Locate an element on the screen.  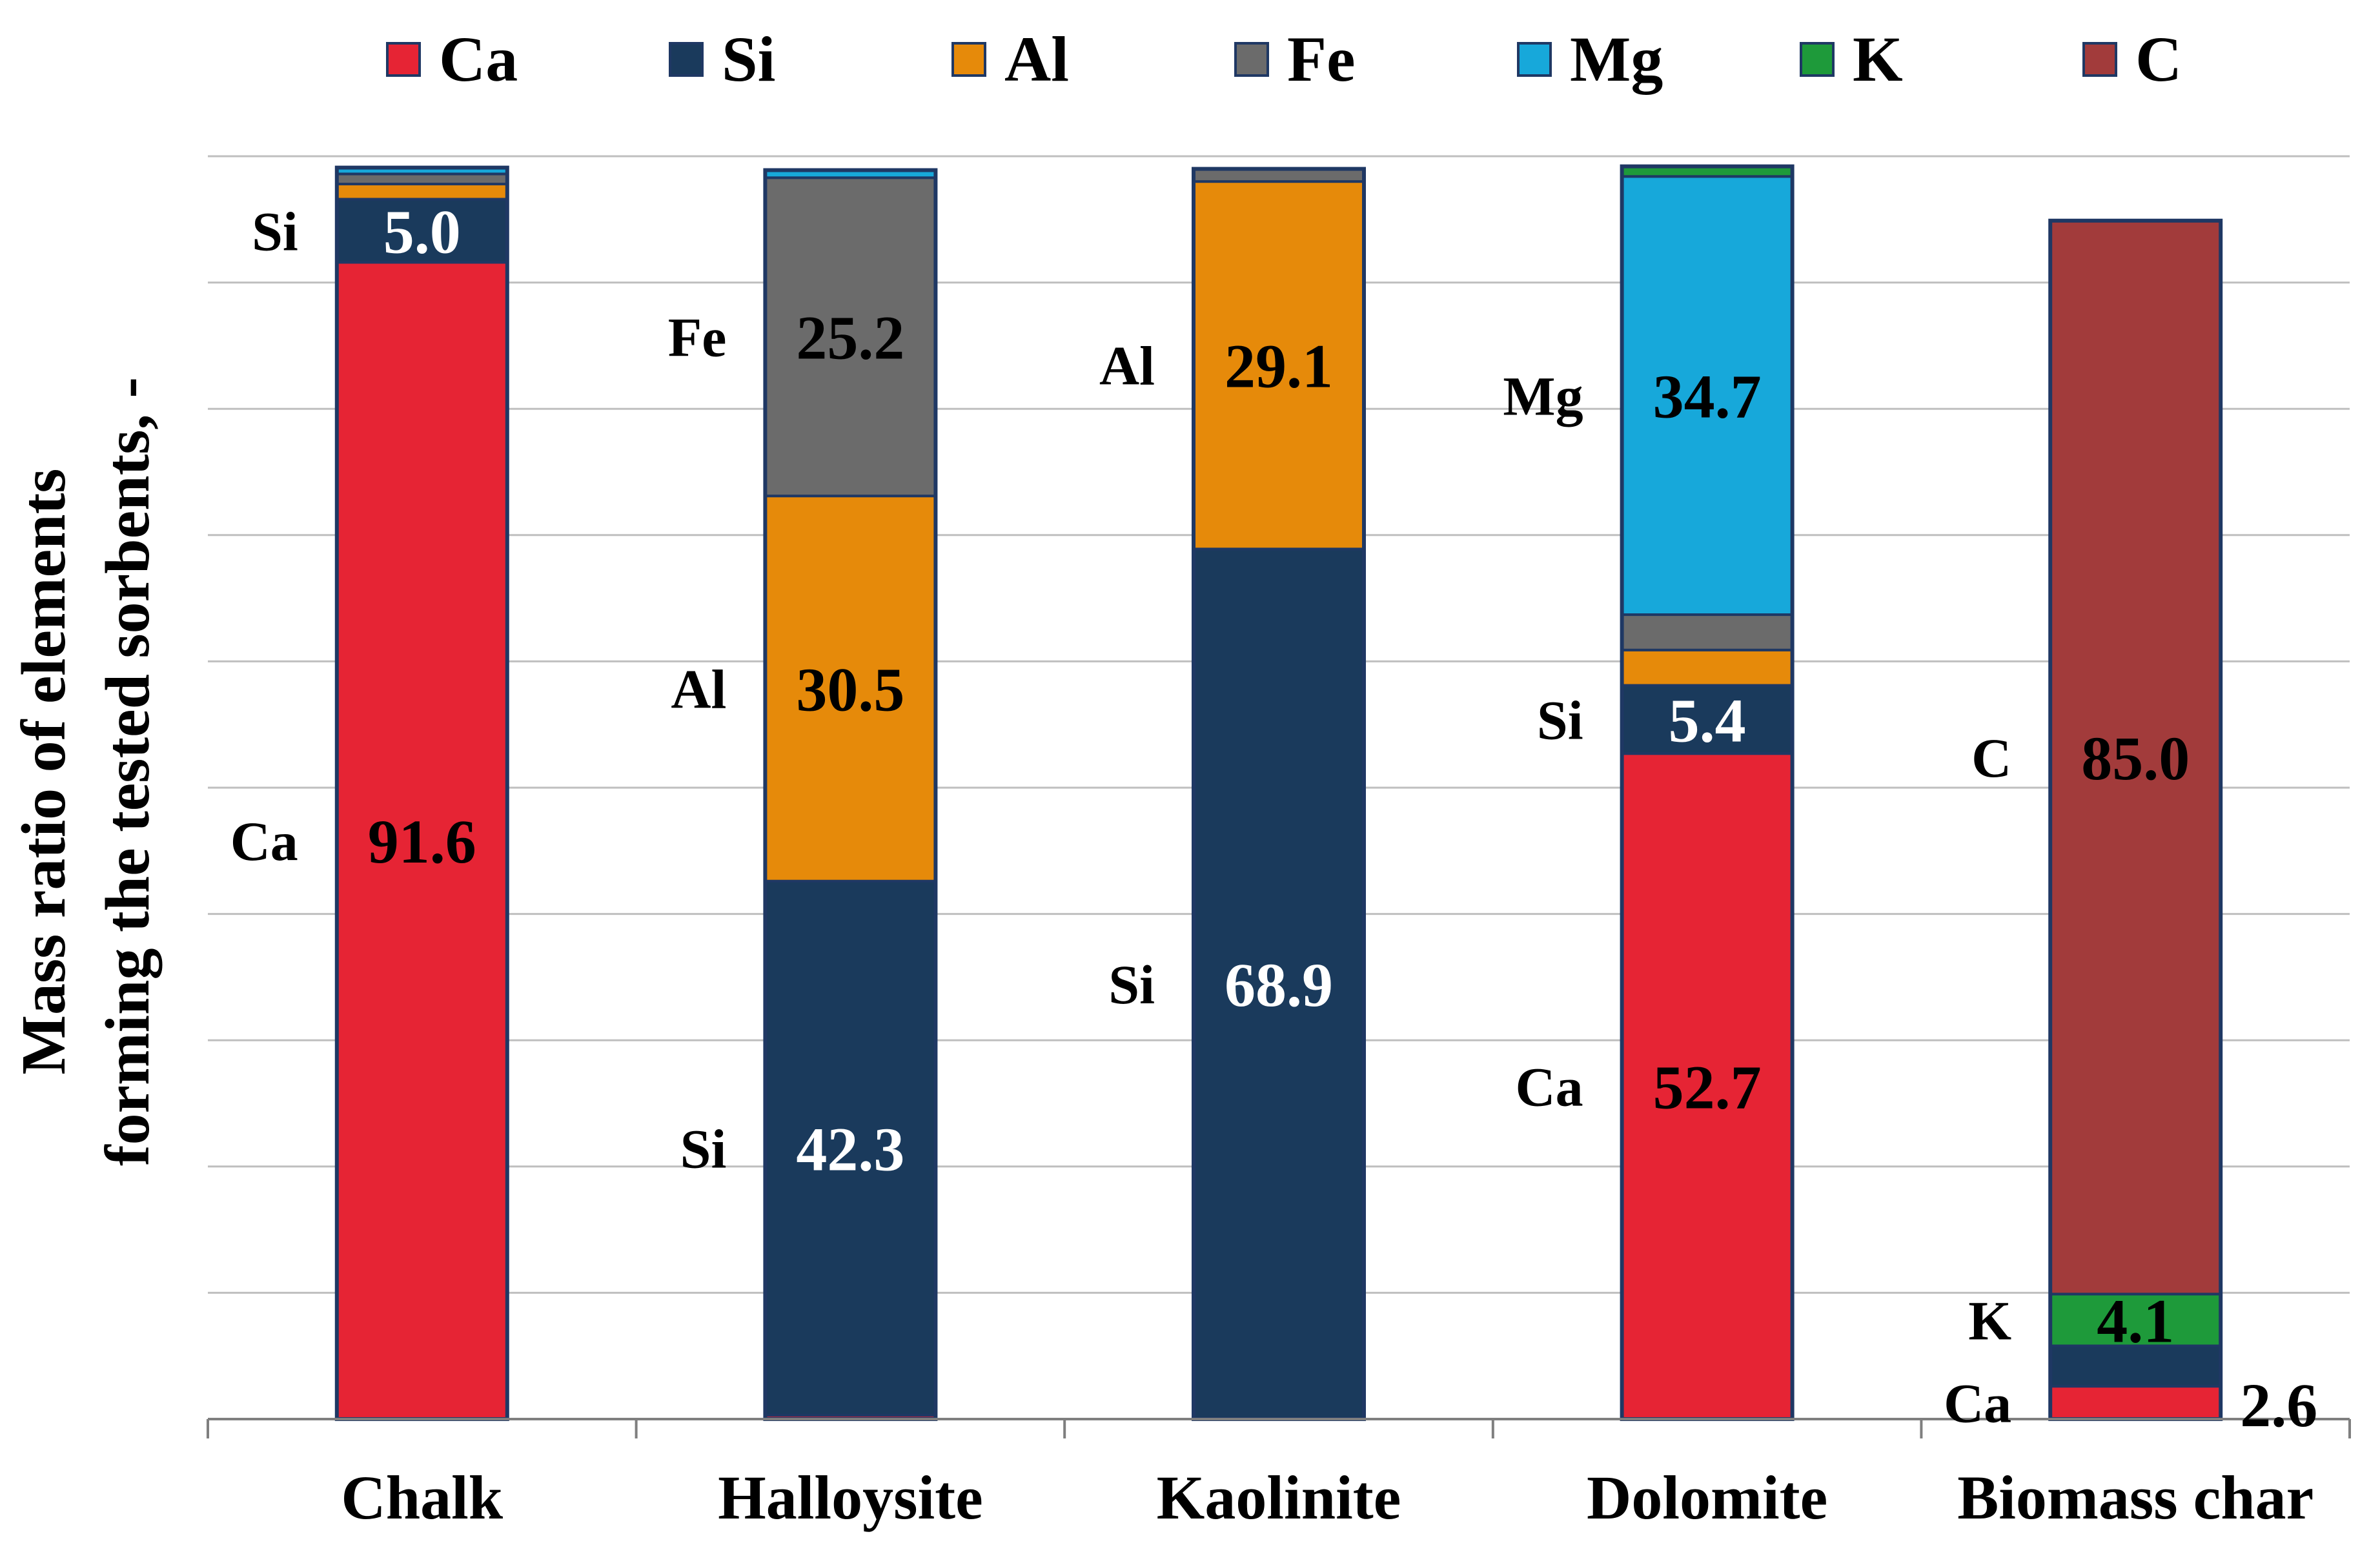
y-axis-title-line-1: Mass ratio of elements is located at coordinates (44, 772).